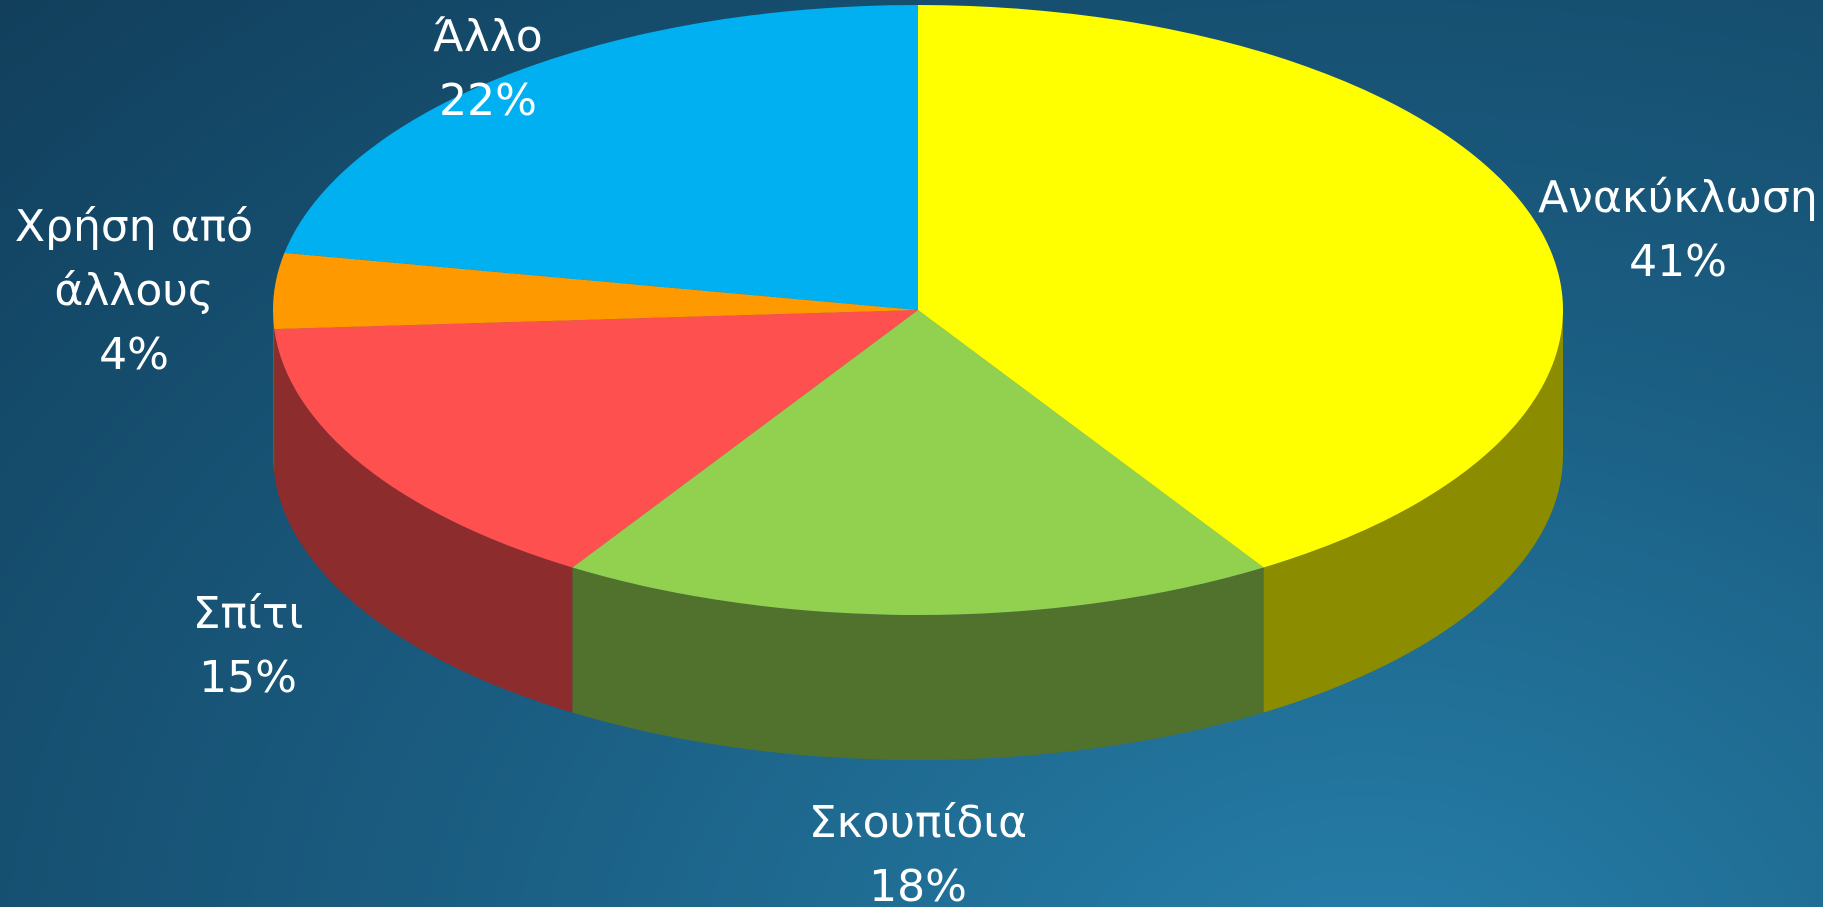 This screenshot has height=907, width=1823. I want to click on data-label-value: 15%, so click(248, 677).